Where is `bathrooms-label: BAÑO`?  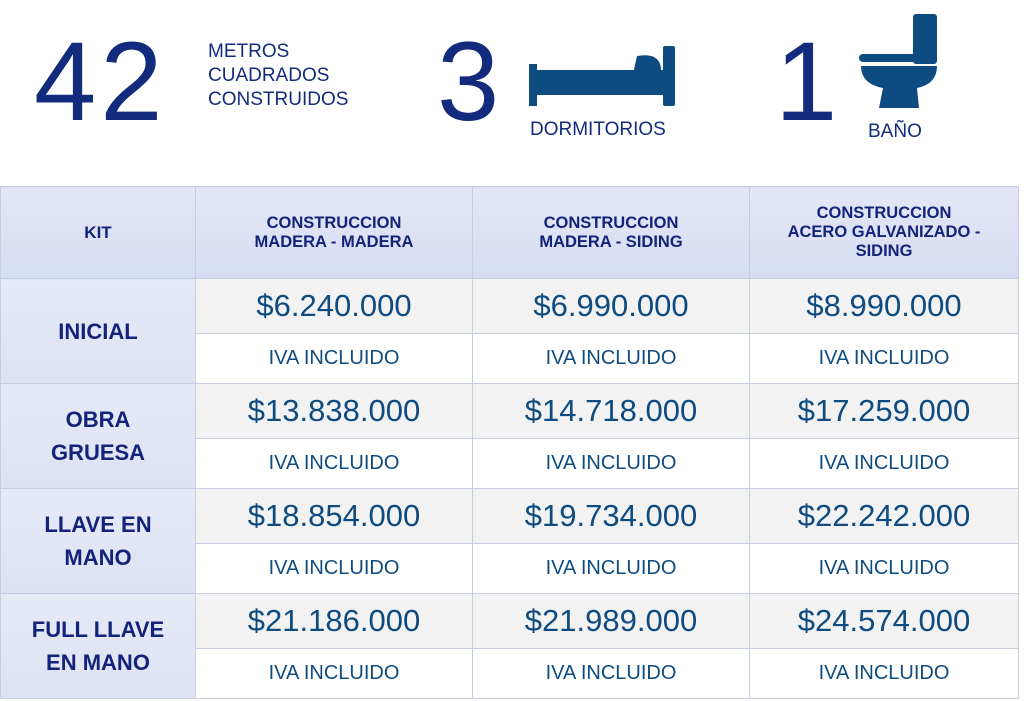 bathrooms-label: BAÑO is located at coordinates (895, 131).